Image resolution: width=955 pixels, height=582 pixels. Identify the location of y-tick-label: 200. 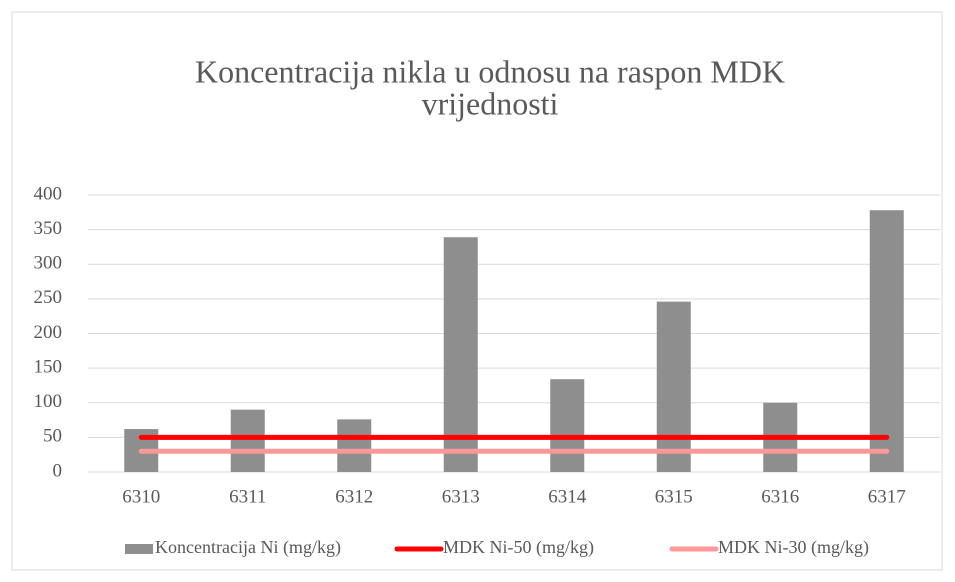
(48, 332).